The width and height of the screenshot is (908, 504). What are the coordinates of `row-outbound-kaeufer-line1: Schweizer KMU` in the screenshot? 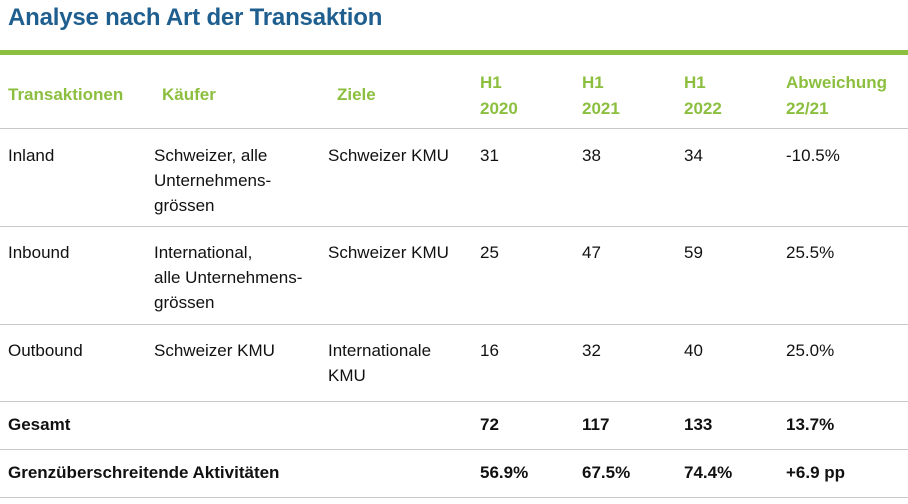 It's located at (214, 350).